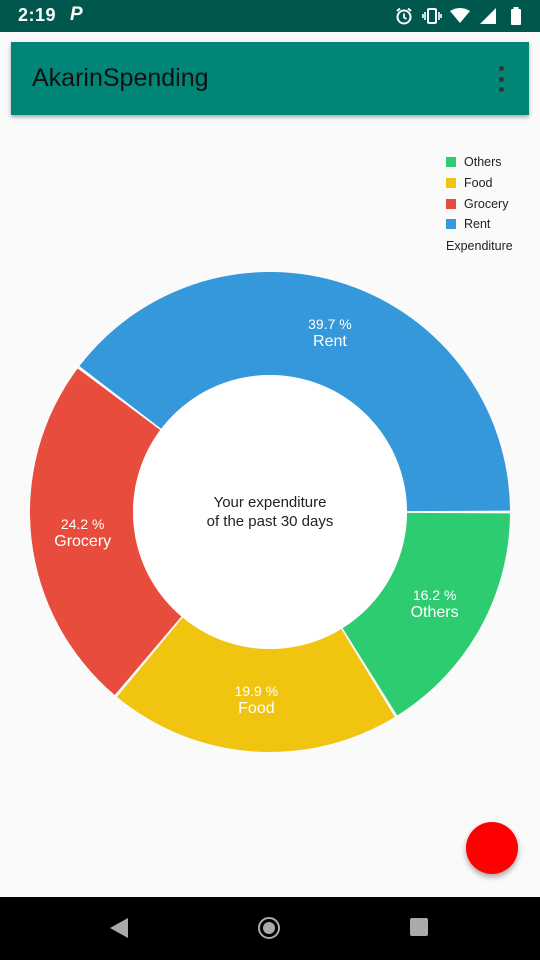 The image size is (540, 960). What do you see at coordinates (256, 691) in the screenshot?
I see `slice-percent-label: 19.9 %` at bounding box center [256, 691].